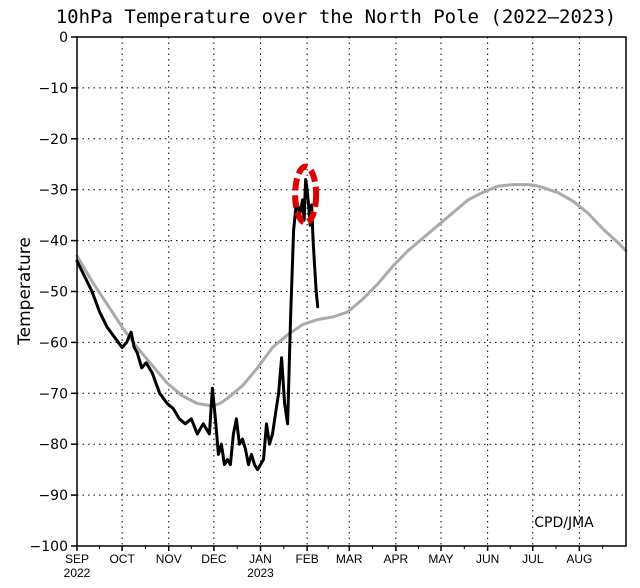  What do you see at coordinates (564, 523) in the screenshot?
I see `credit-label: CPD/JMA` at bounding box center [564, 523].